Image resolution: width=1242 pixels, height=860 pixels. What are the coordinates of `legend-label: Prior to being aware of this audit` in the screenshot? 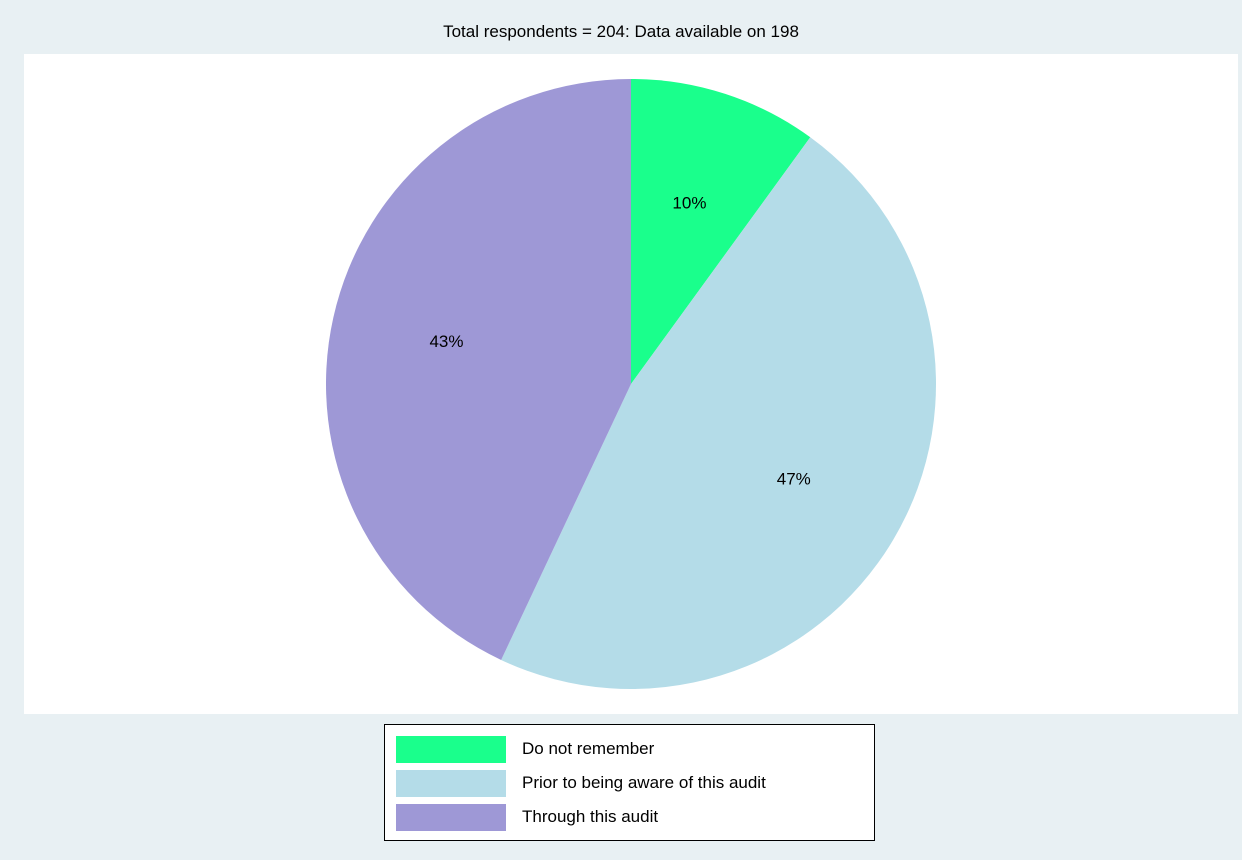 It's located at (644, 782).